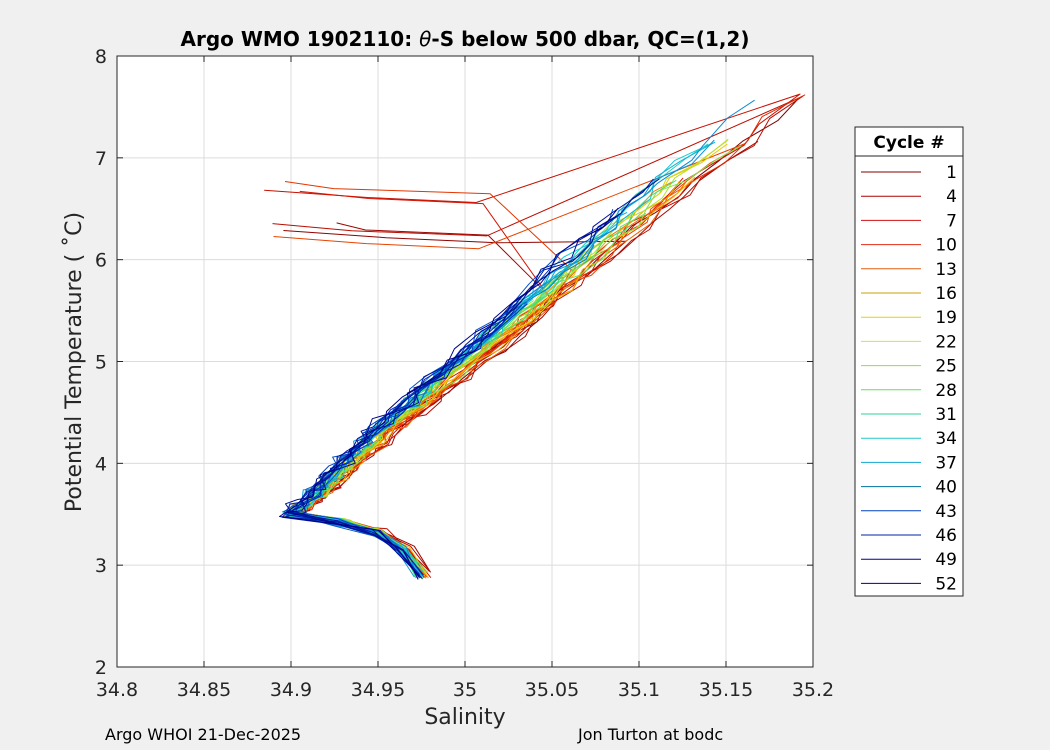 The height and width of the screenshot is (750, 1050). What do you see at coordinates (74, 362) in the screenshot?
I see `y-axis-label: Potential Temperature ( ˚C)` at bounding box center [74, 362].